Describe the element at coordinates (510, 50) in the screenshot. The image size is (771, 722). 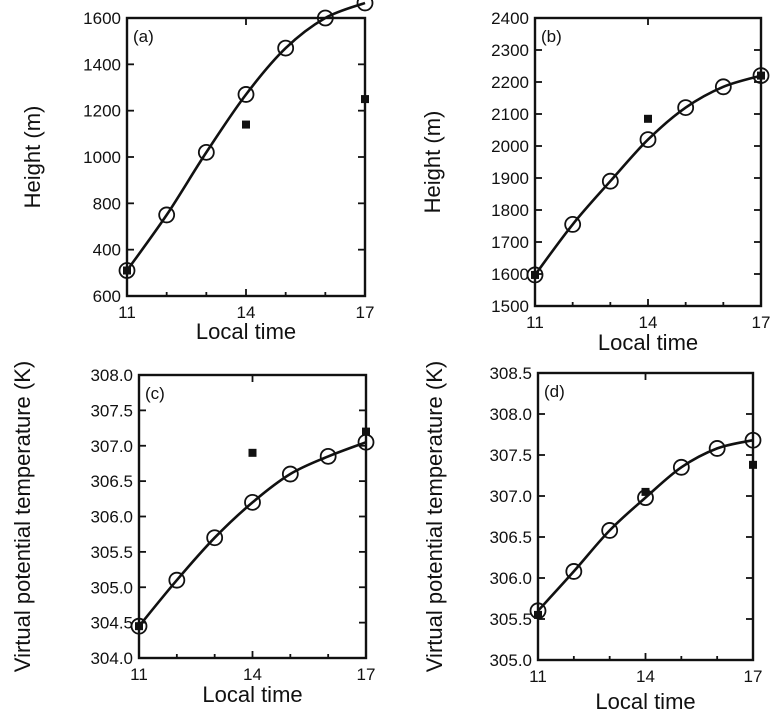
I see `y-tick-label: 2300` at that location.